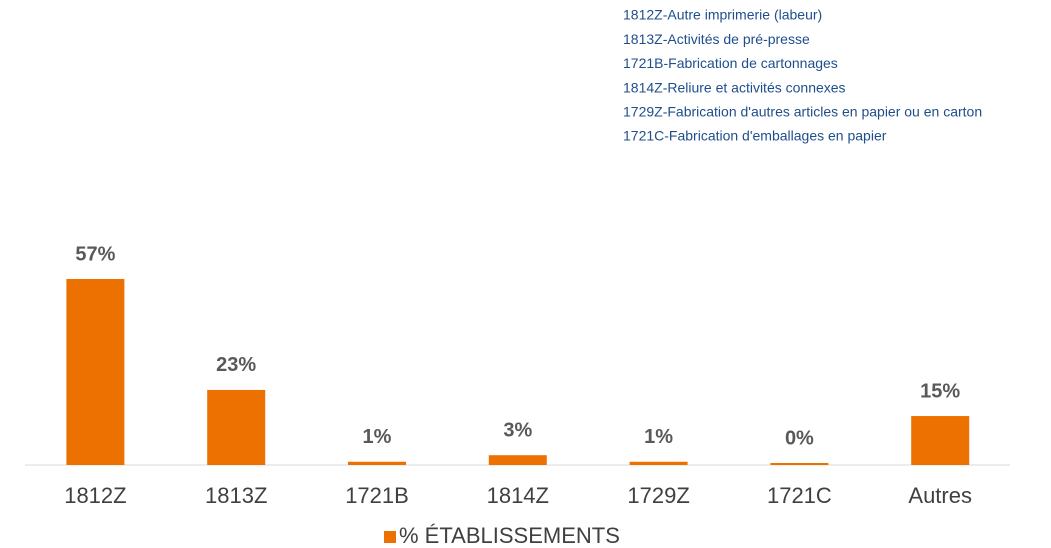 Image resolution: width=1051 pixels, height=548 pixels. What do you see at coordinates (509, 535) in the screenshot?
I see `legend-label: % ÉTABLISSEMENTS` at bounding box center [509, 535].